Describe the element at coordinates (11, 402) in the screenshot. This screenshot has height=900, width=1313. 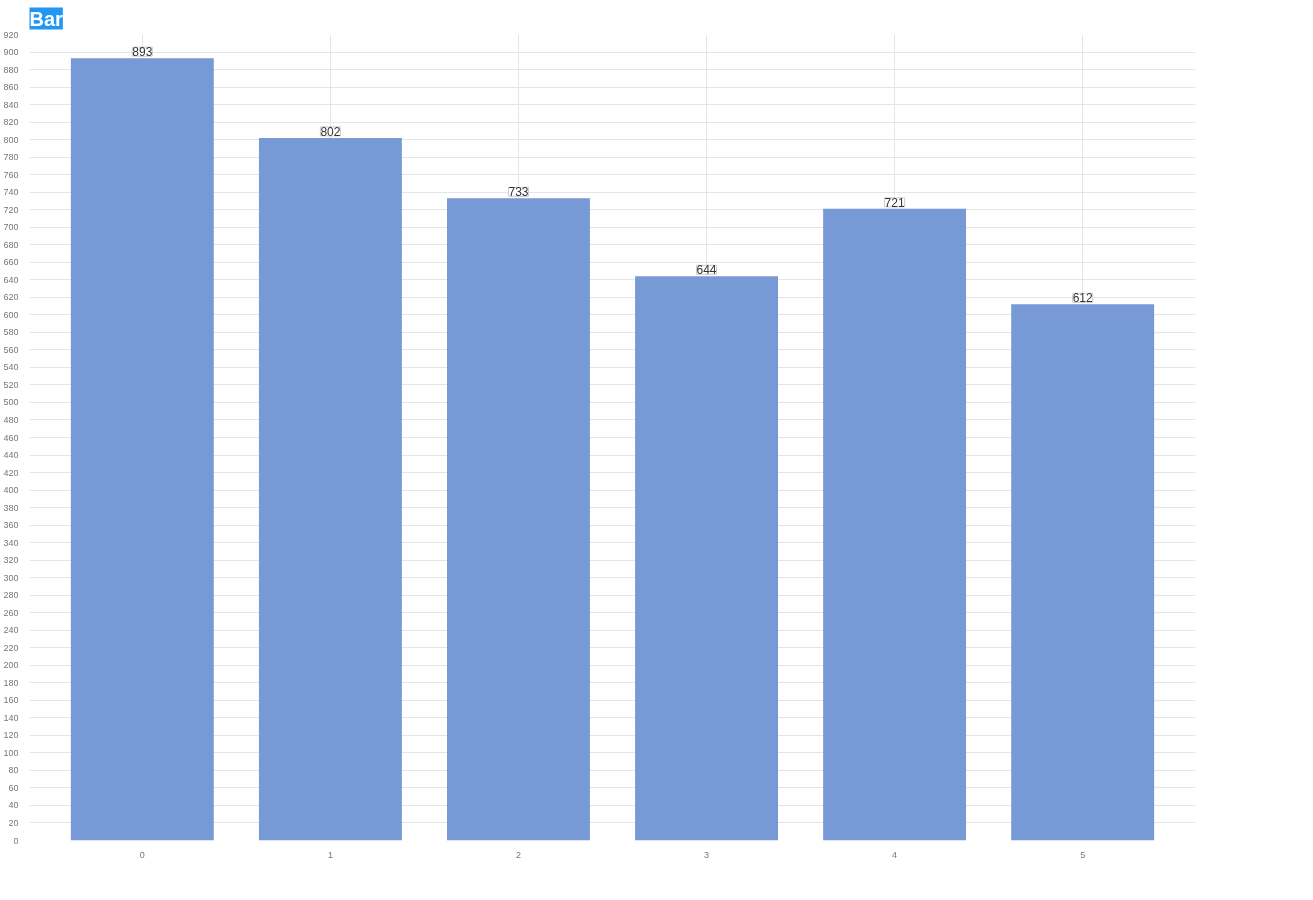
I see `y-tick-label: 500` at that location.